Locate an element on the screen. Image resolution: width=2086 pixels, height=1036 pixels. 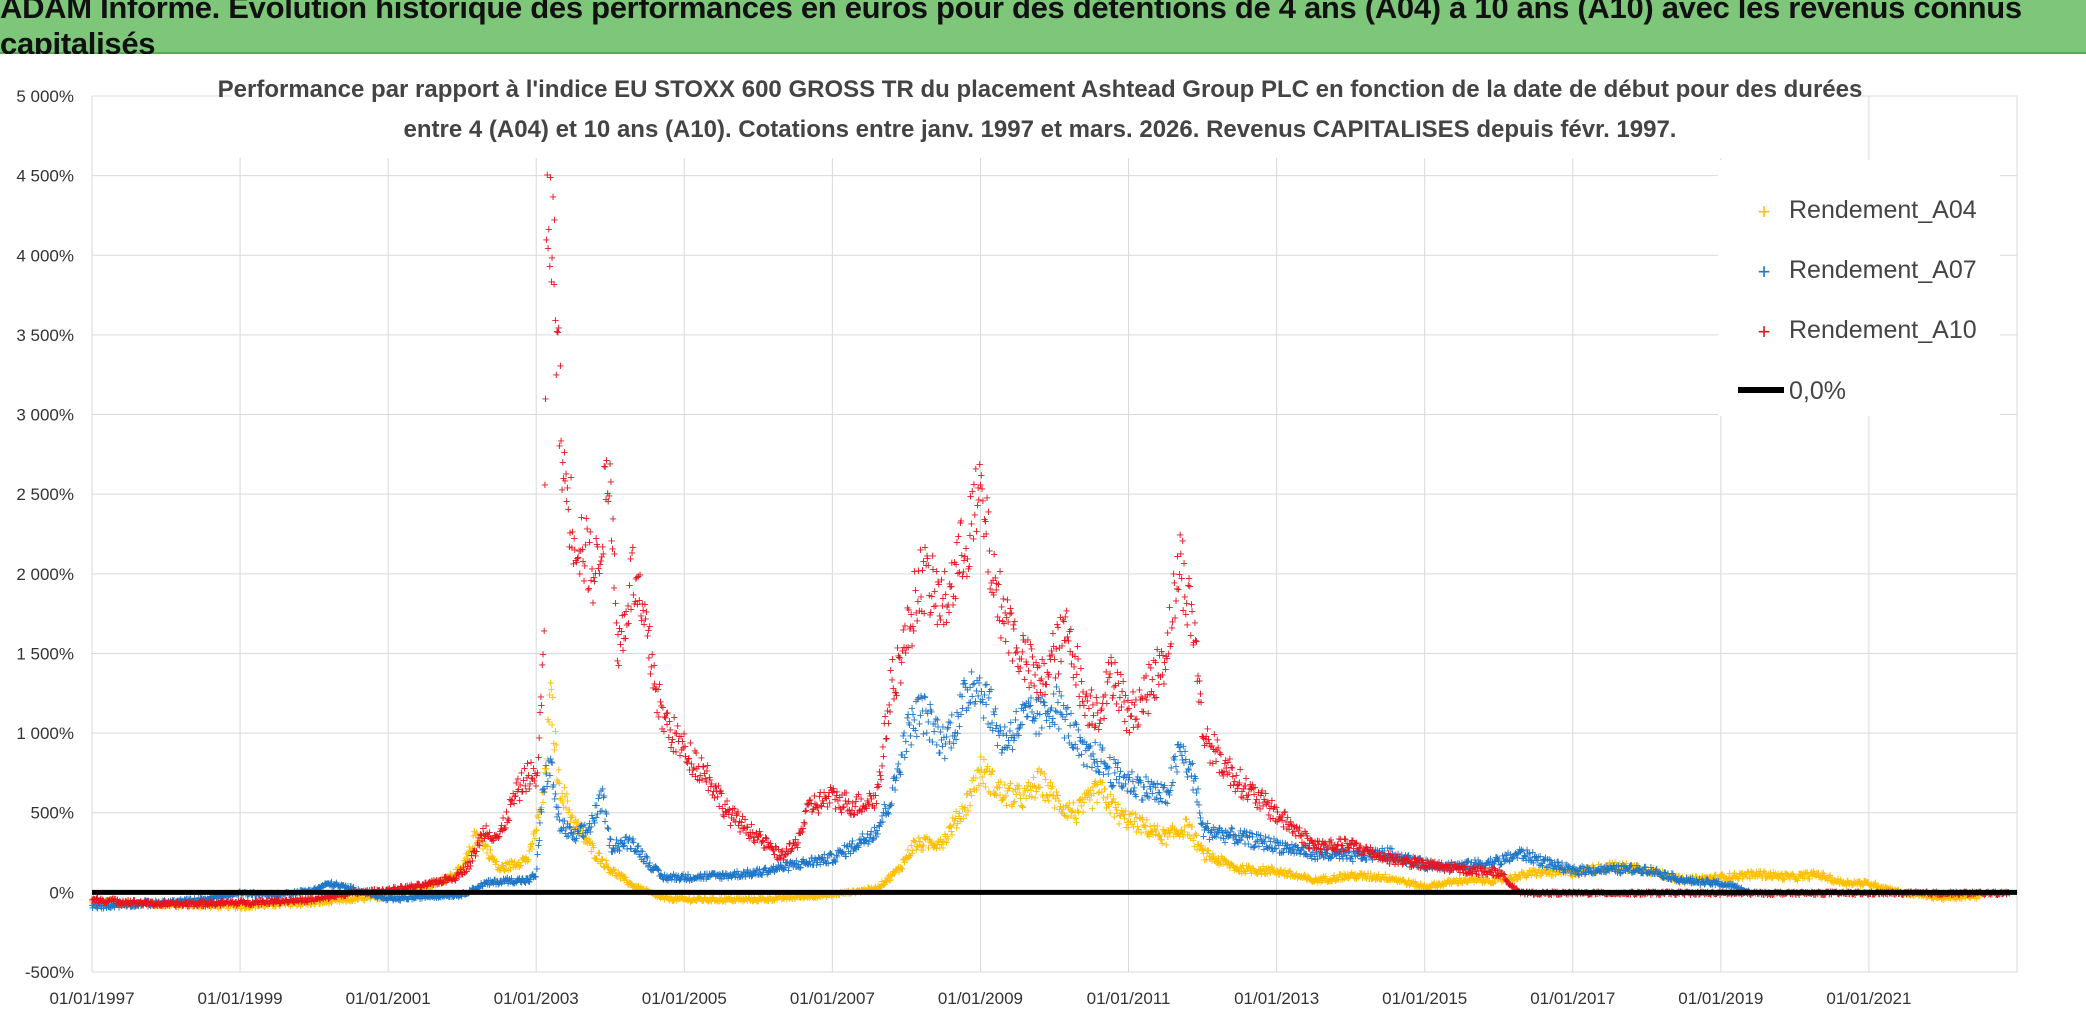
y-tick-label: 1 500% is located at coordinates (45, 653).